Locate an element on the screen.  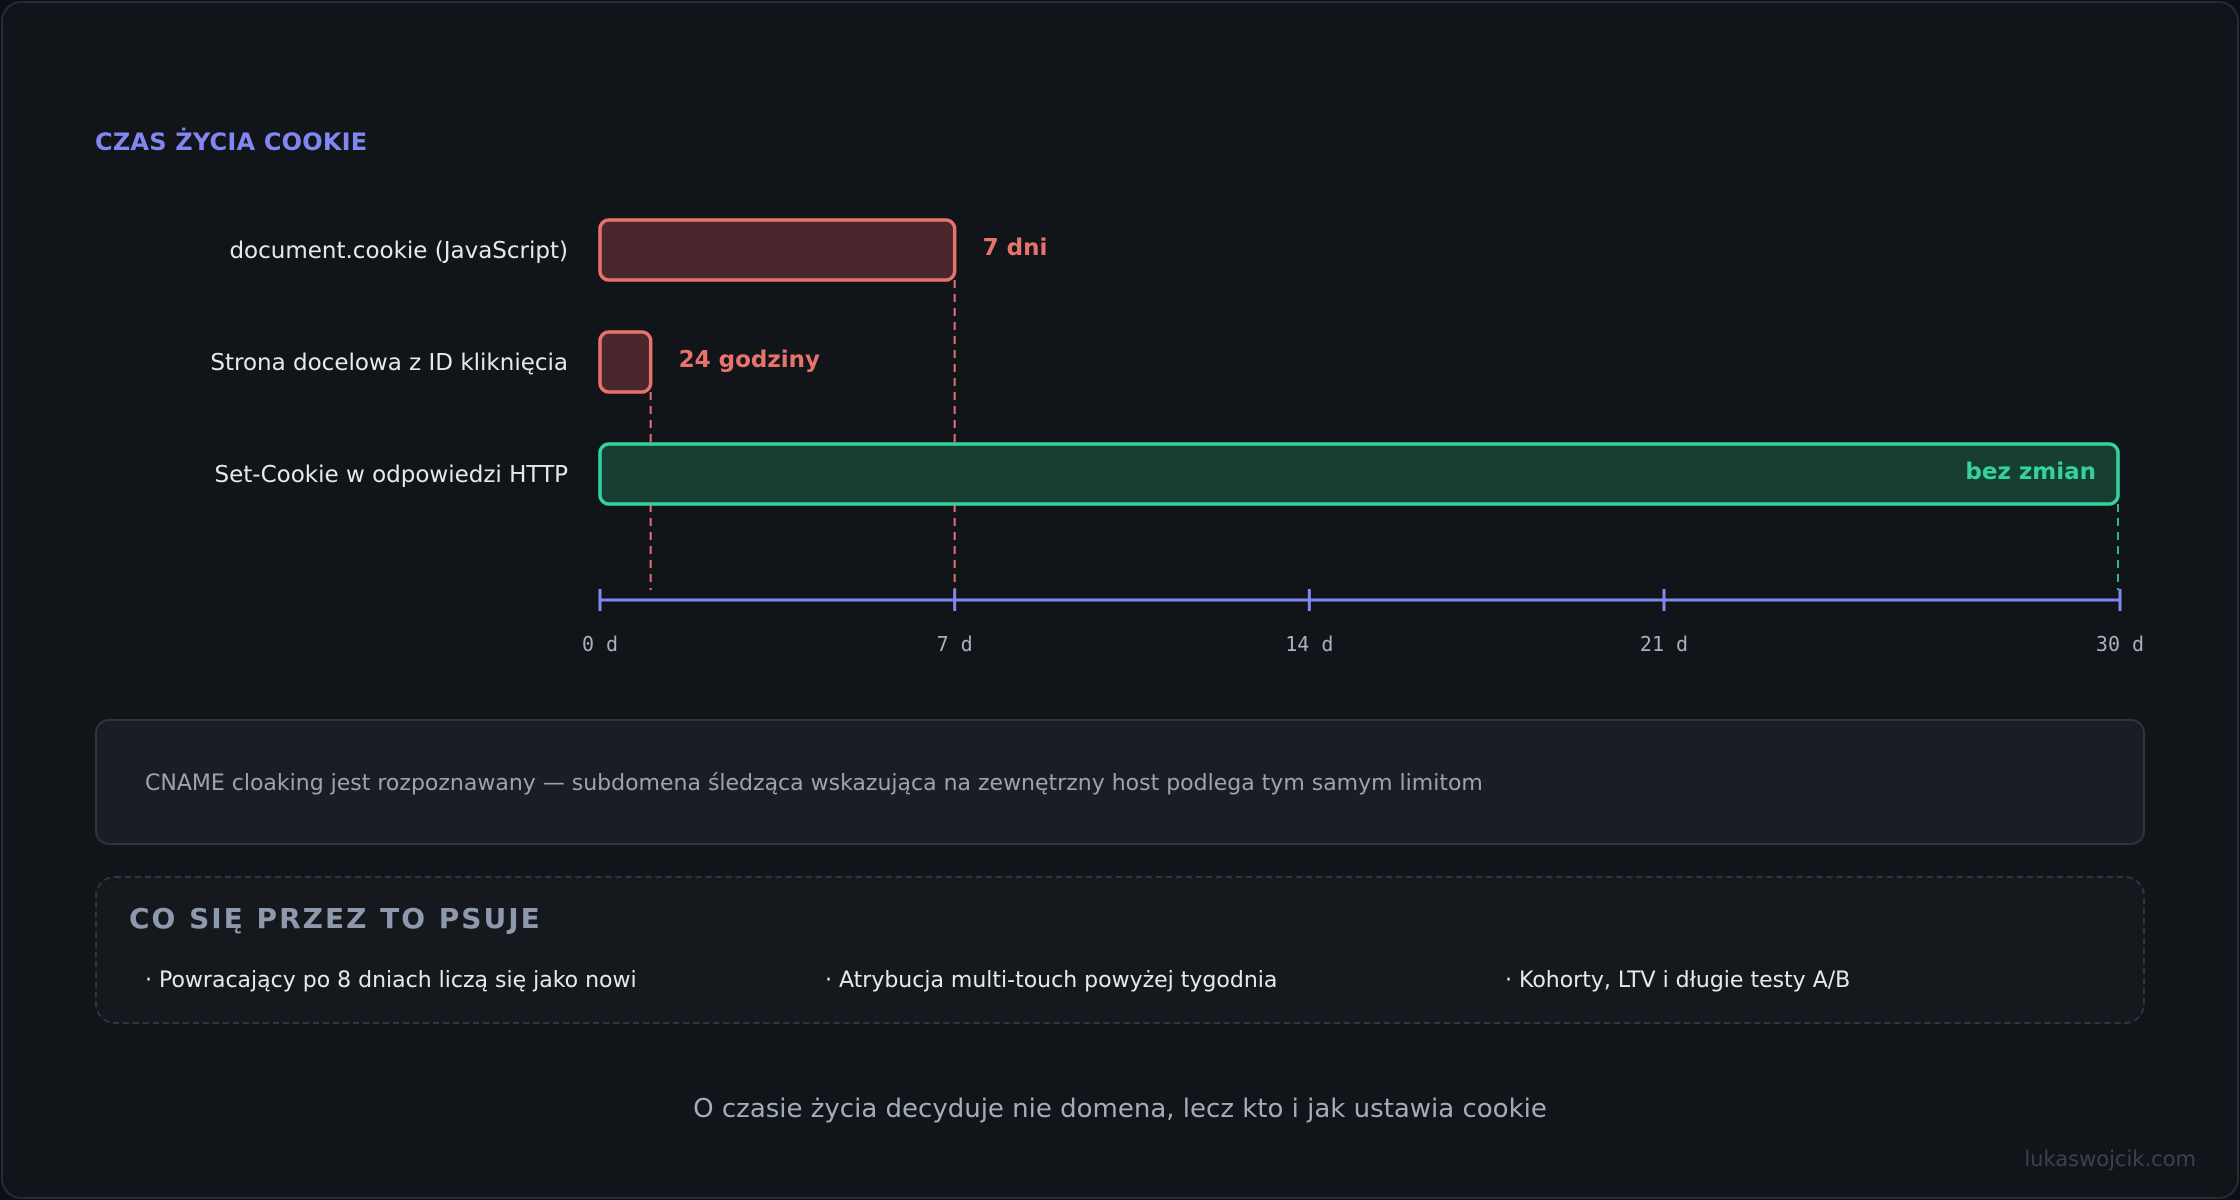
row-label-1: Strona docelowa z ID kliknięcia is located at coordinates (389, 363).